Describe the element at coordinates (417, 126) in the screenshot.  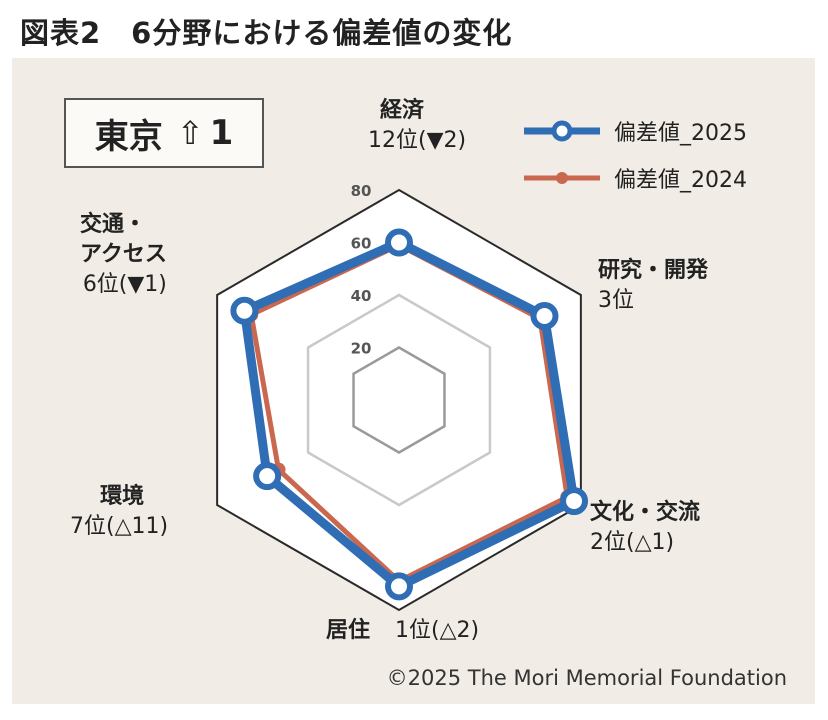
I see `axis-label-economy: 経済 12位(▼2)` at that location.